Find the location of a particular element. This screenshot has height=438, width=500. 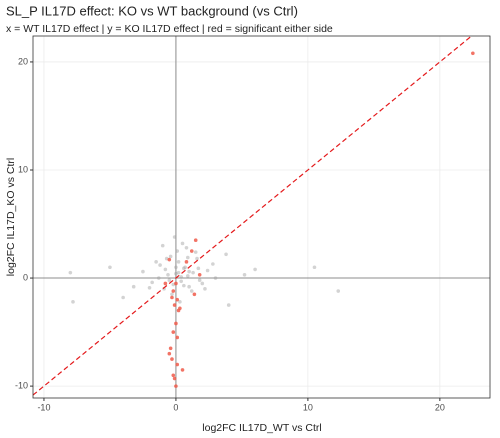

y-tick-label: 20 is located at coordinates (23, 61).